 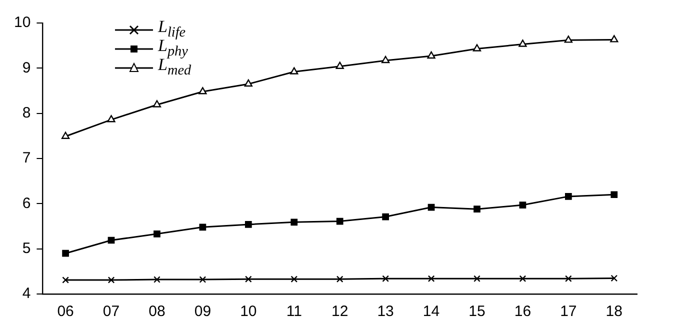 I want to click on x-tick-label: 09, so click(x=203, y=311).